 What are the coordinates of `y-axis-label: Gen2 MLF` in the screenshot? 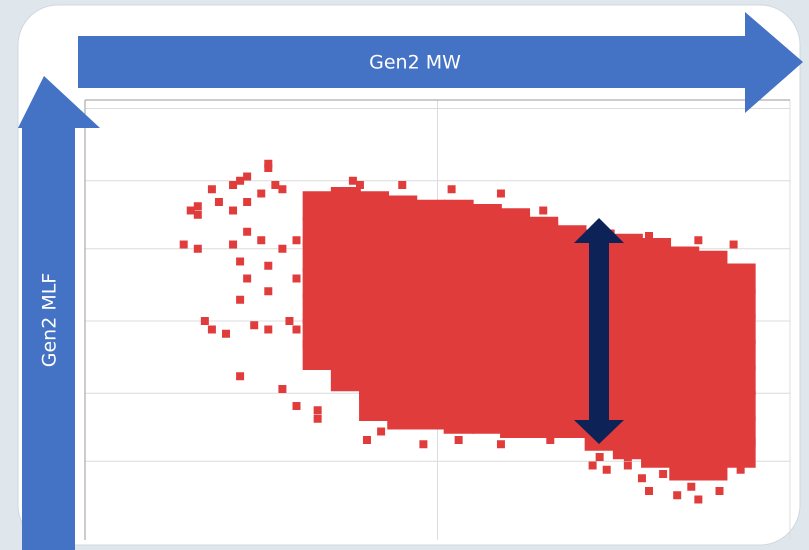 It's located at (50, 320).